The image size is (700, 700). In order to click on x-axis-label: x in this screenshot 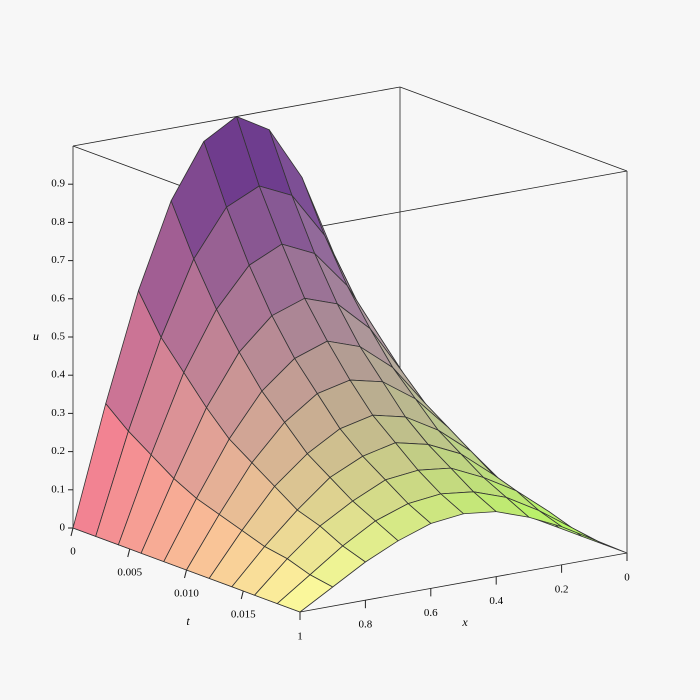, I will do `click(464, 622)`.